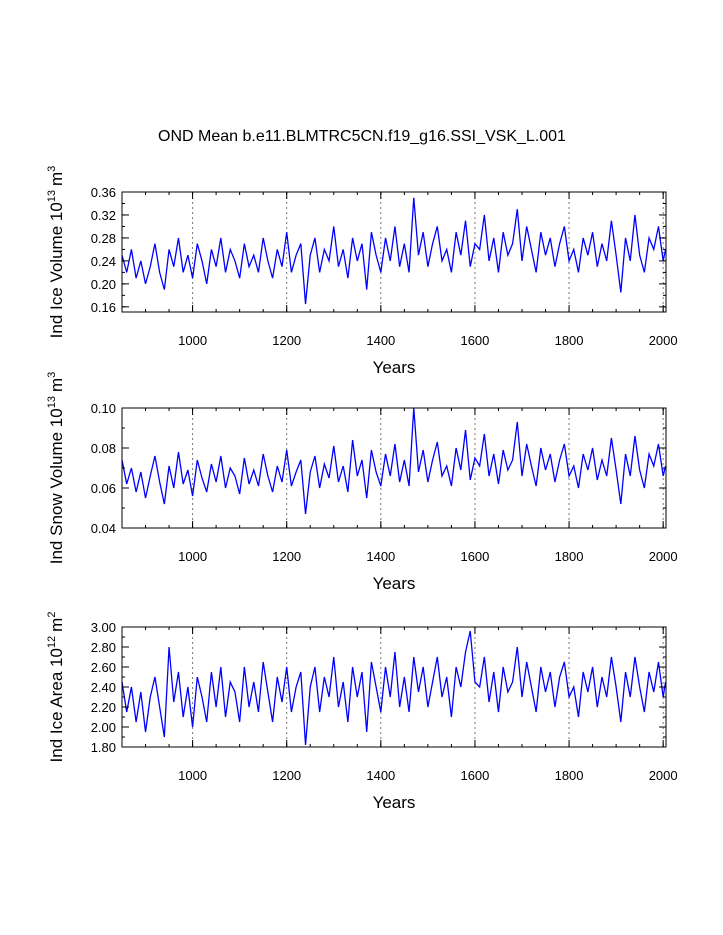 This screenshot has width=723, height=935. What do you see at coordinates (103, 284) in the screenshot?
I see `y-tick-label: 0.20` at bounding box center [103, 284].